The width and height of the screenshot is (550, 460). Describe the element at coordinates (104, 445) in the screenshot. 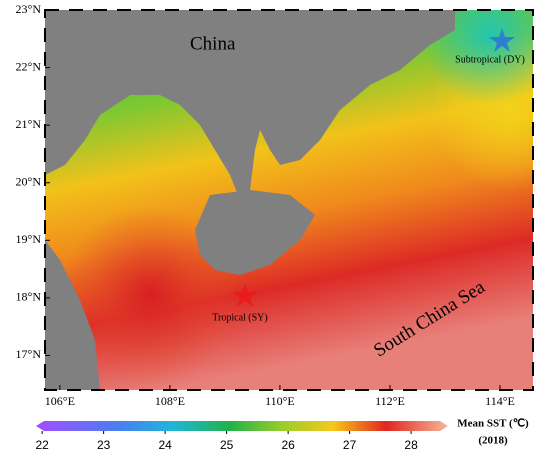

I see `colorbar-tick-label: 23` at that location.